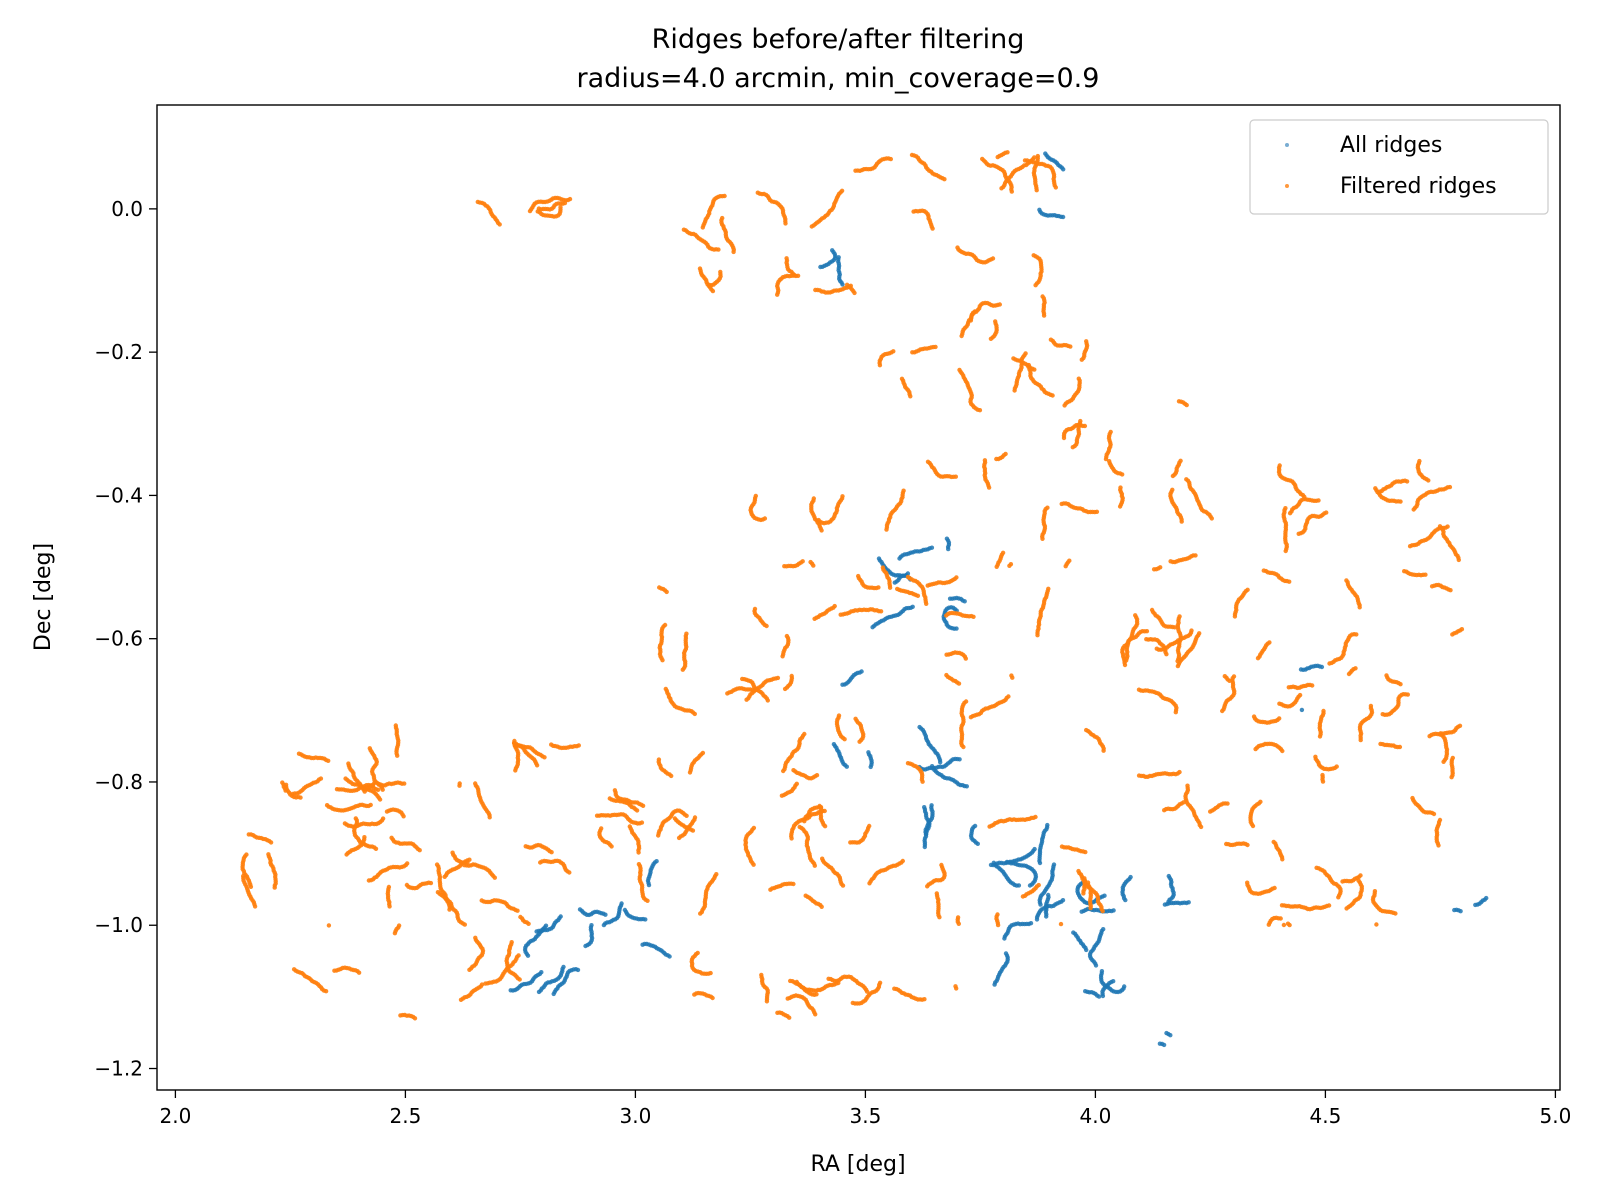 The height and width of the screenshot is (1200, 1600). What do you see at coordinates (1325, 1116) in the screenshot?
I see `x-tick-label: 4.5` at bounding box center [1325, 1116].